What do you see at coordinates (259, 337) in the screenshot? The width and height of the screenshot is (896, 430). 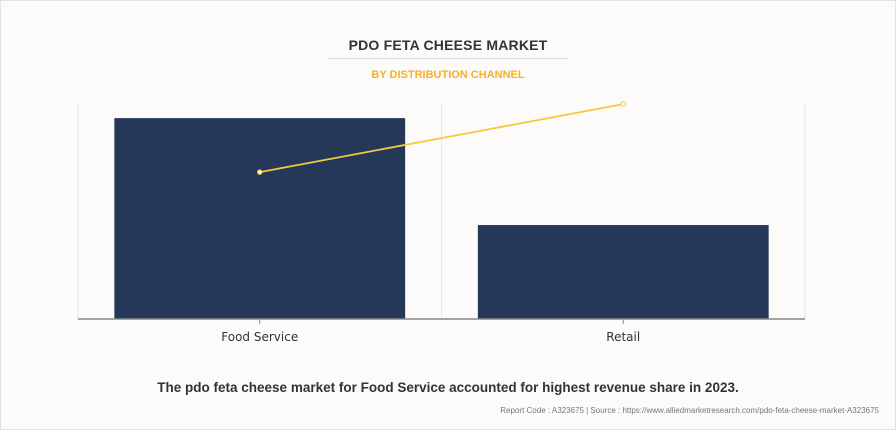 I see `x-tick-label: Food Service` at bounding box center [259, 337].